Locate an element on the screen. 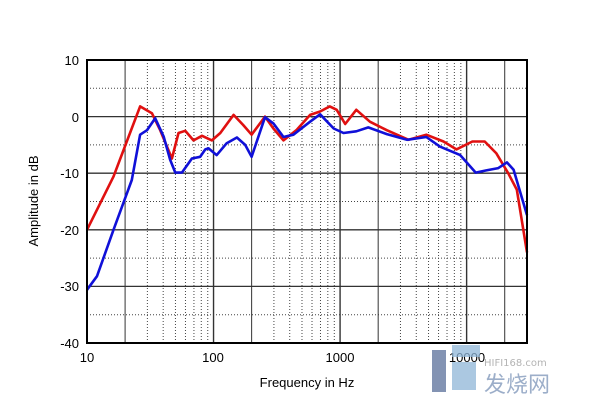  x-tick-label: 10 is located at coordinates (87, 357).